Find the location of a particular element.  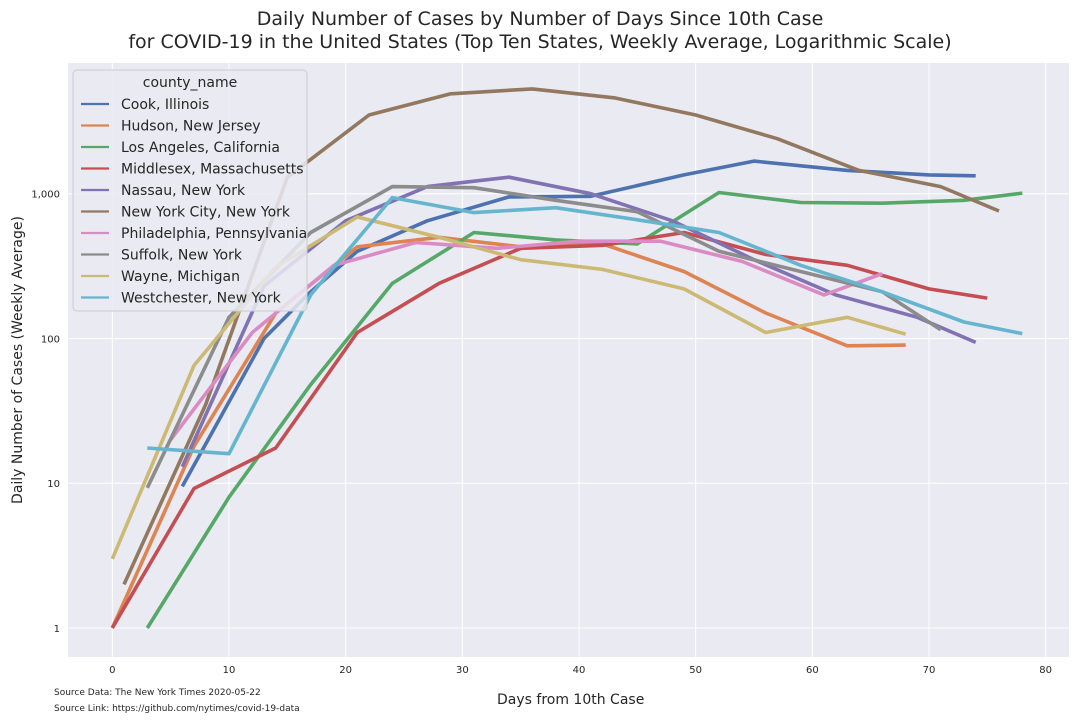

legend-label: Cook, Illinois is located at coordinates (165, 105).